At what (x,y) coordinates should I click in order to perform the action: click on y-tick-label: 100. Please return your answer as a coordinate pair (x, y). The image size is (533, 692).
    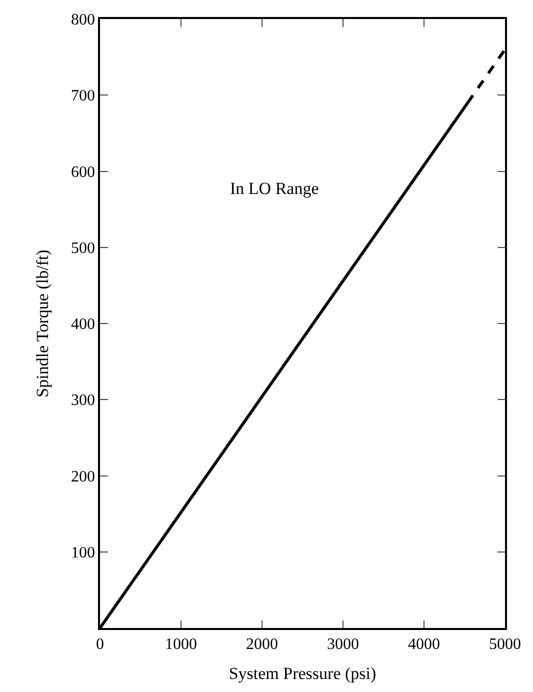
    Looking at the image, I should click on (83, 553).